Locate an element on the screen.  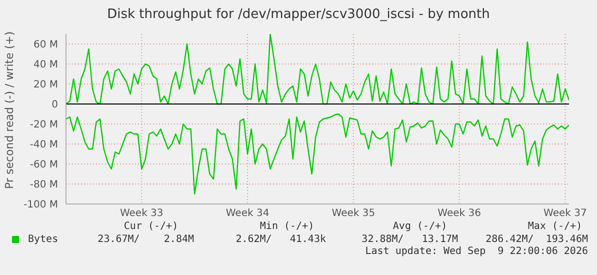
text: Avg (-/+) is located at coordinates (420, 226).